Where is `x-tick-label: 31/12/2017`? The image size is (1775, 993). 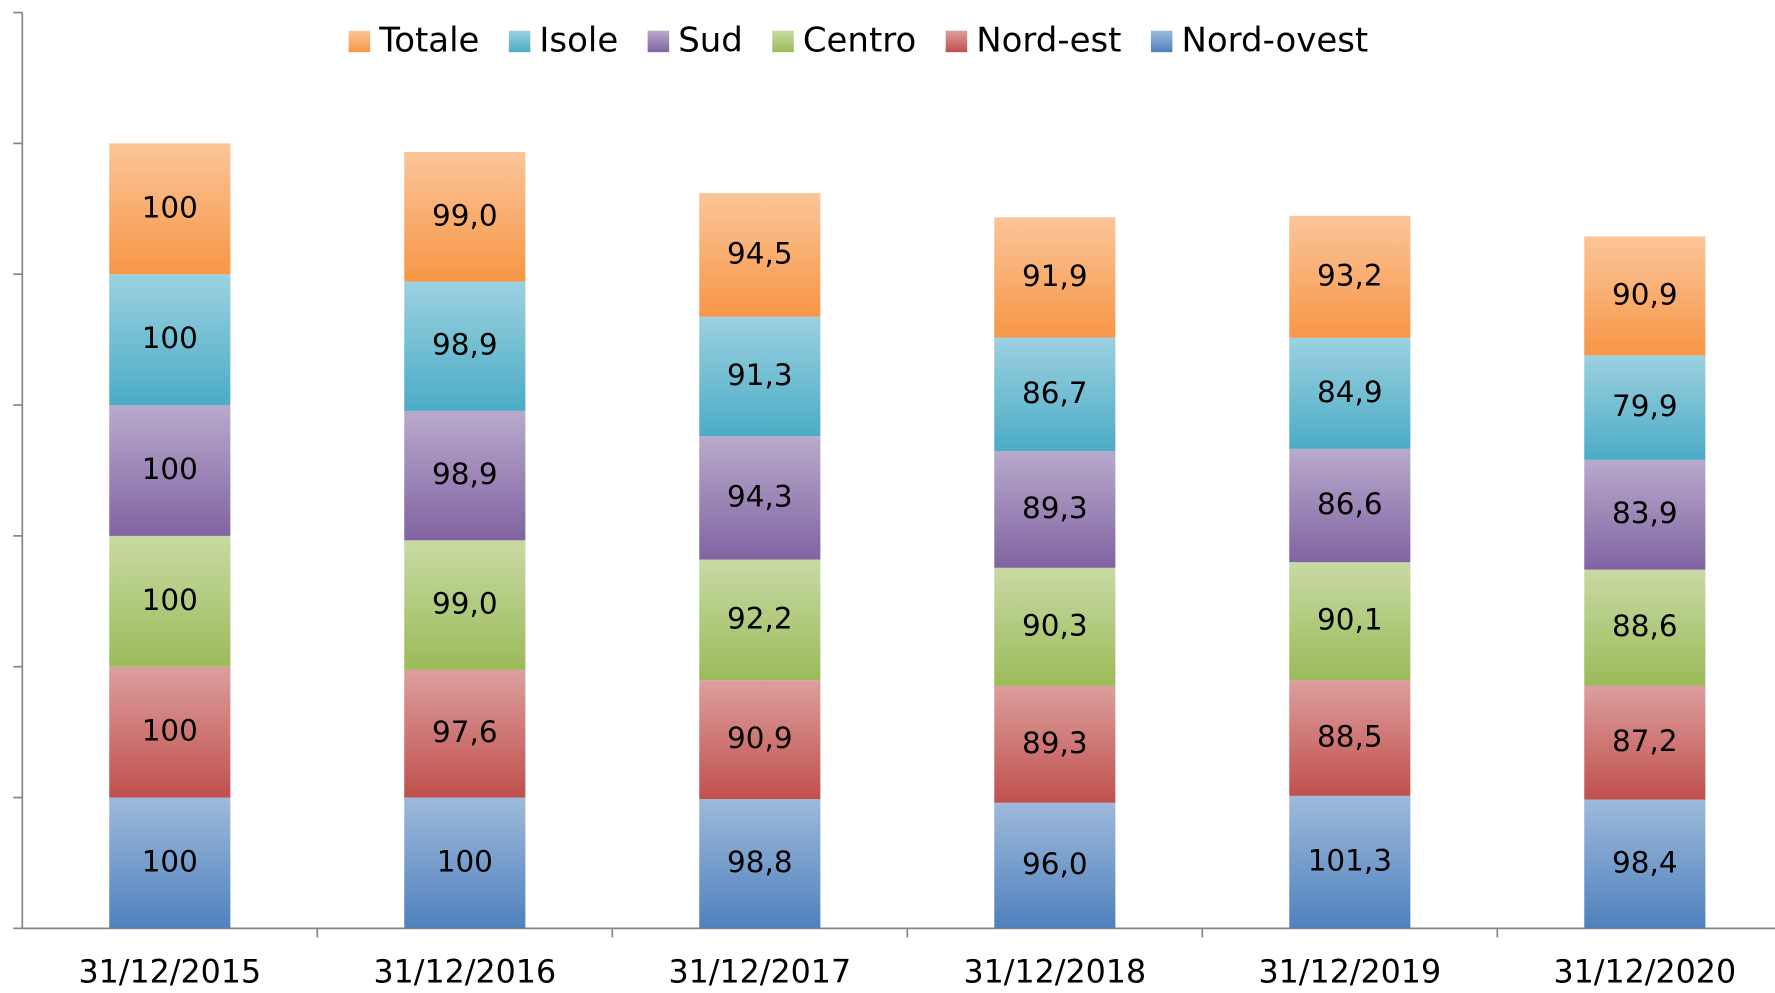
x-tick-label: 31/12/2017 is located at coordinates (759, 973).